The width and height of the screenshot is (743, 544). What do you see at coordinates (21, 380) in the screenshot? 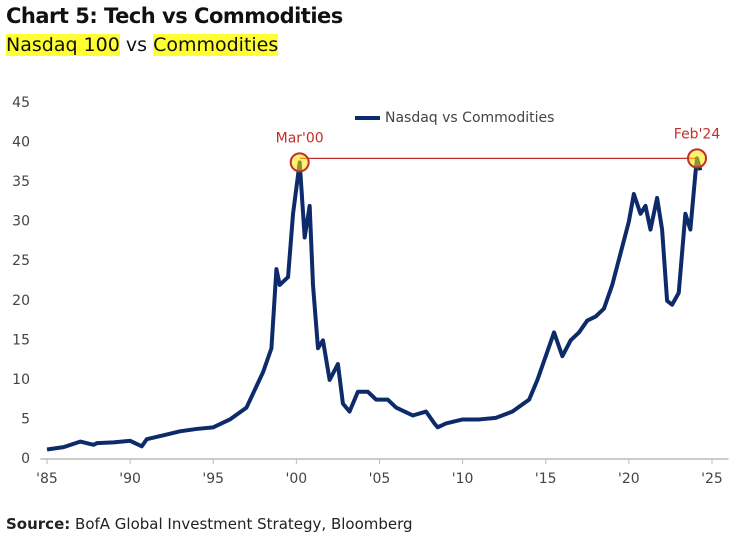
I see `y-tick-label: 10` at bounding box center [21, 380].